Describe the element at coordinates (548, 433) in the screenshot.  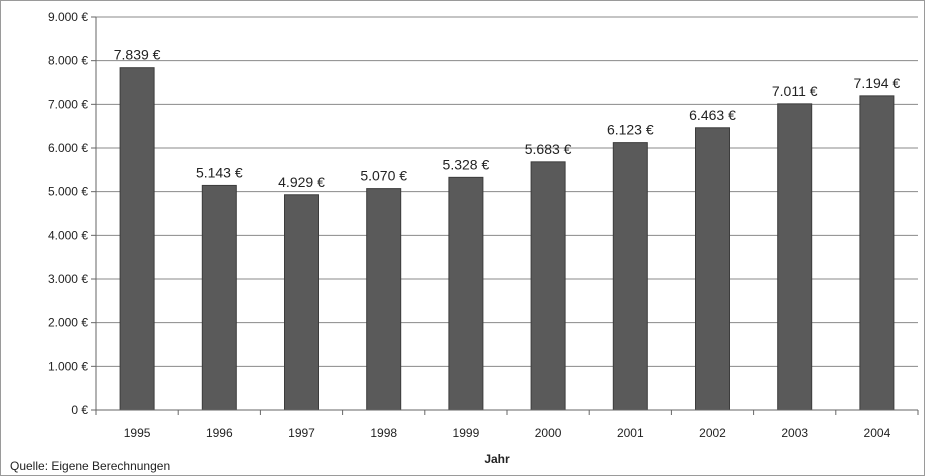
I see `x-tick-label: 2000` at that location.